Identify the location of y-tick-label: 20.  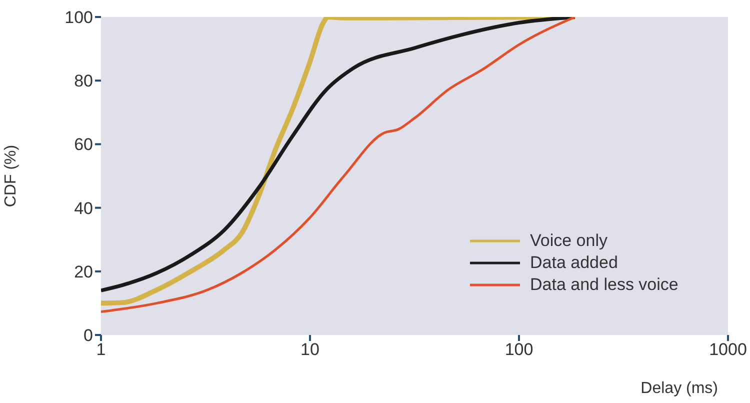
(83, 272).